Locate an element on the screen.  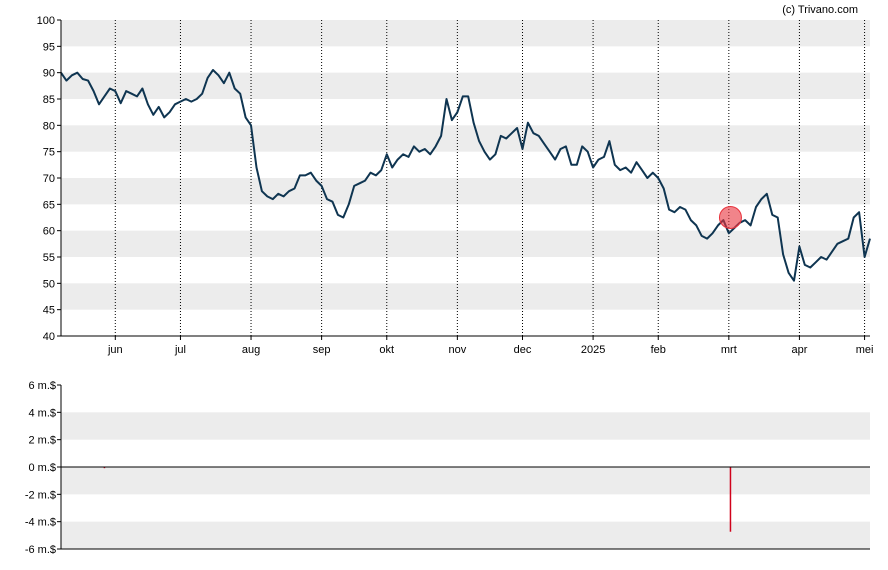
y-tick-label: 2 m.$ is located at coordinates (42, 441).